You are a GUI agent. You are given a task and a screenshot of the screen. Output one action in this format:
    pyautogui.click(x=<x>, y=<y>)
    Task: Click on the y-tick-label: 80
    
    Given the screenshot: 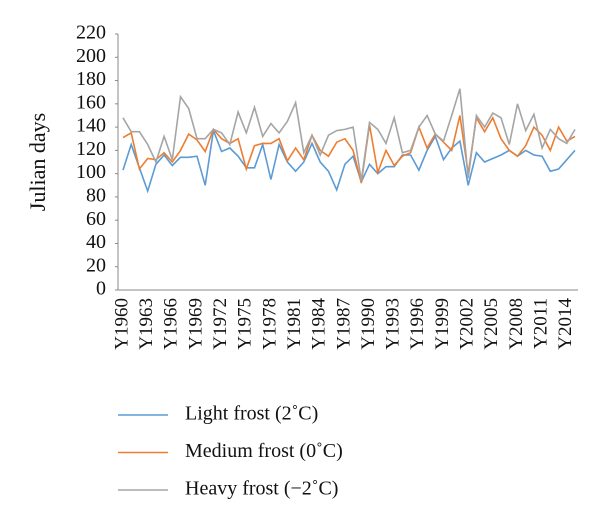 What is the action you would take?
    pyautogui.click(x=96, y=196)
    